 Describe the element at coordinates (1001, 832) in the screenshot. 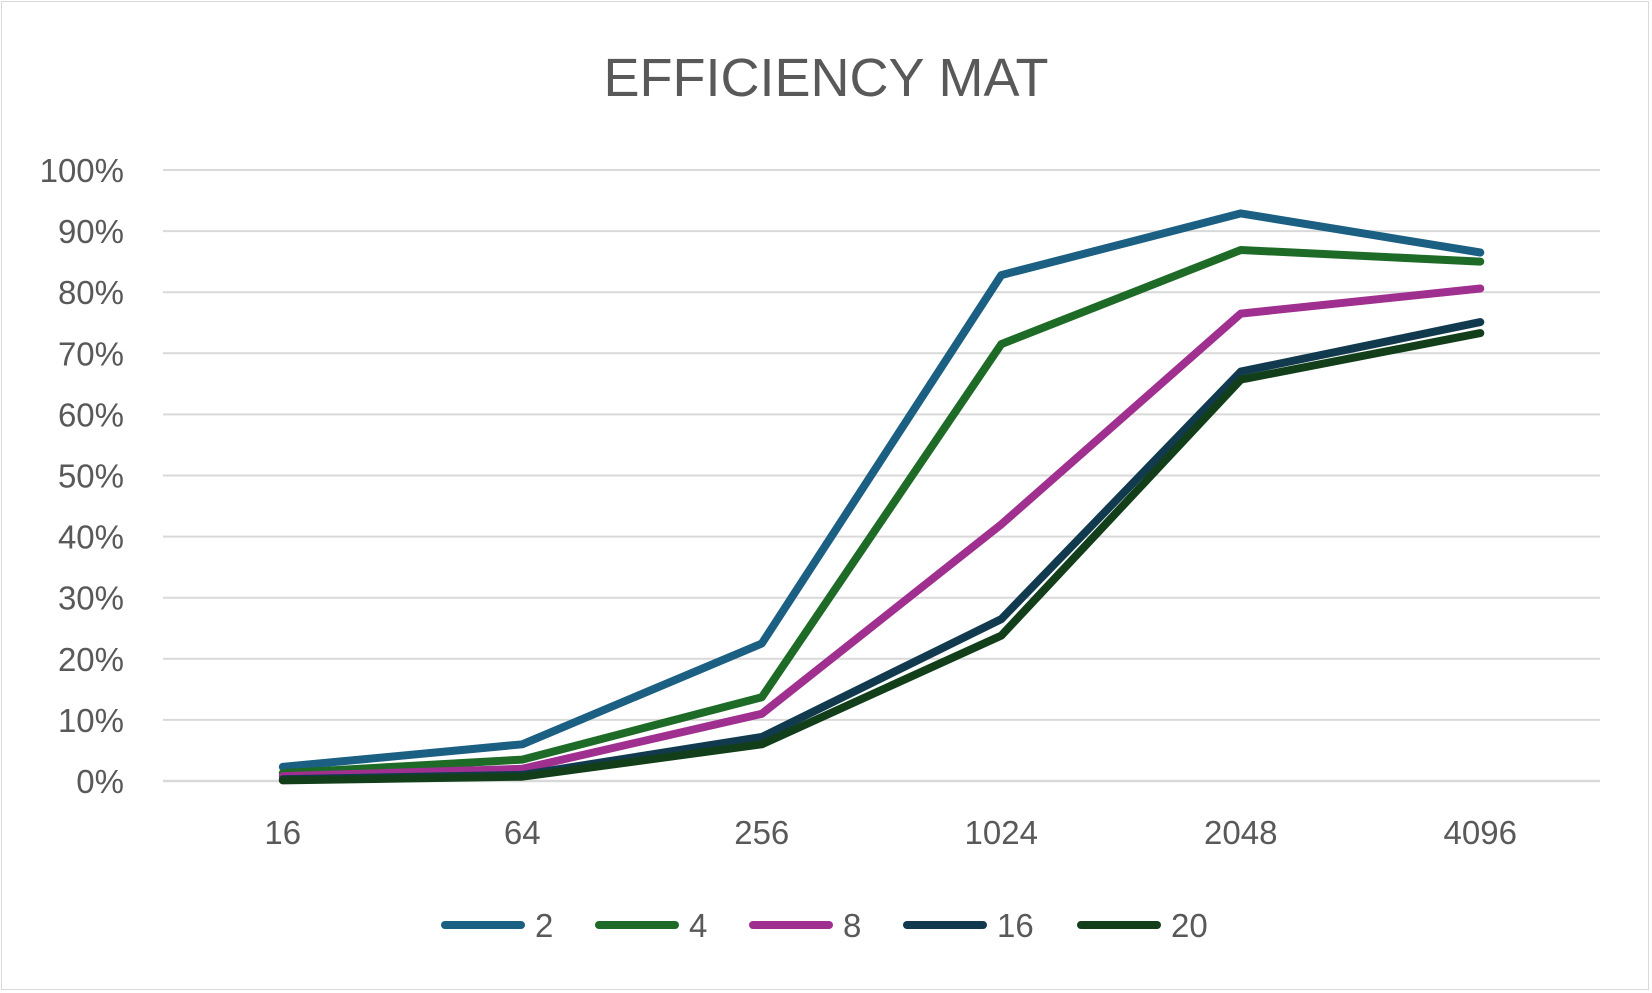

I see `x-tick-label: 1024` at that location.